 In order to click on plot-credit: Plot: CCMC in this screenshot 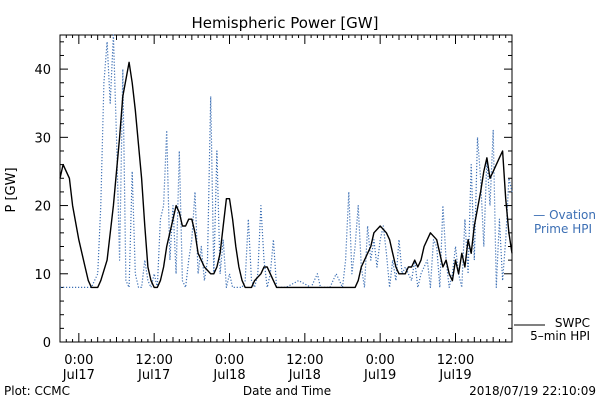, I will do `click(37, 391)`.